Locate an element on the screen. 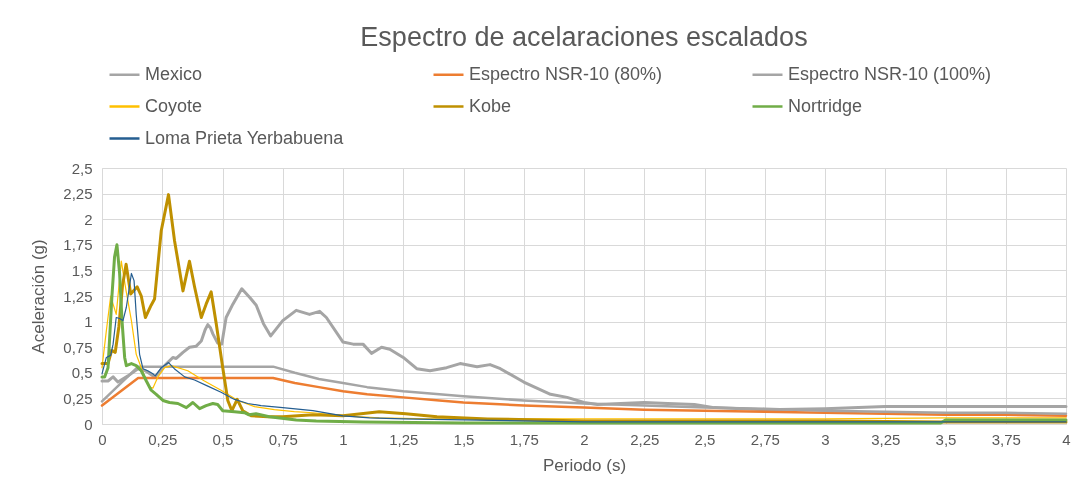 The height and width of the screenshot is (491, 1085). x-tick-label: 4 is located at coordinates (1066, 439).